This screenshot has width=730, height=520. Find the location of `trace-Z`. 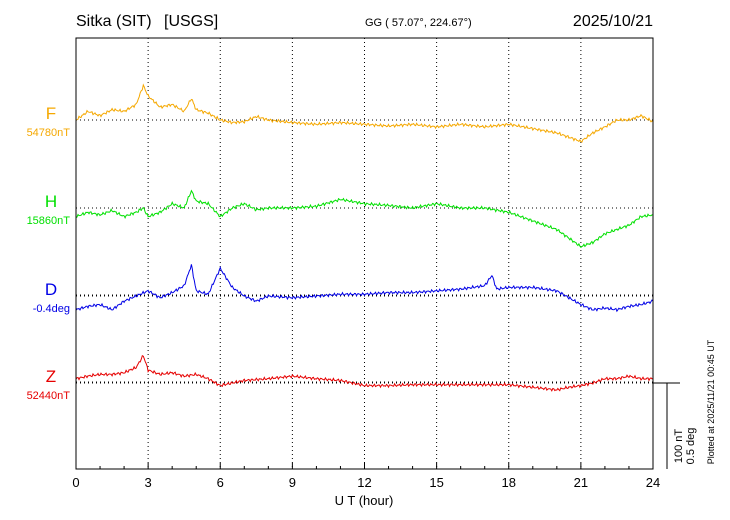

trace-Z is located at coordinates (364, 373).